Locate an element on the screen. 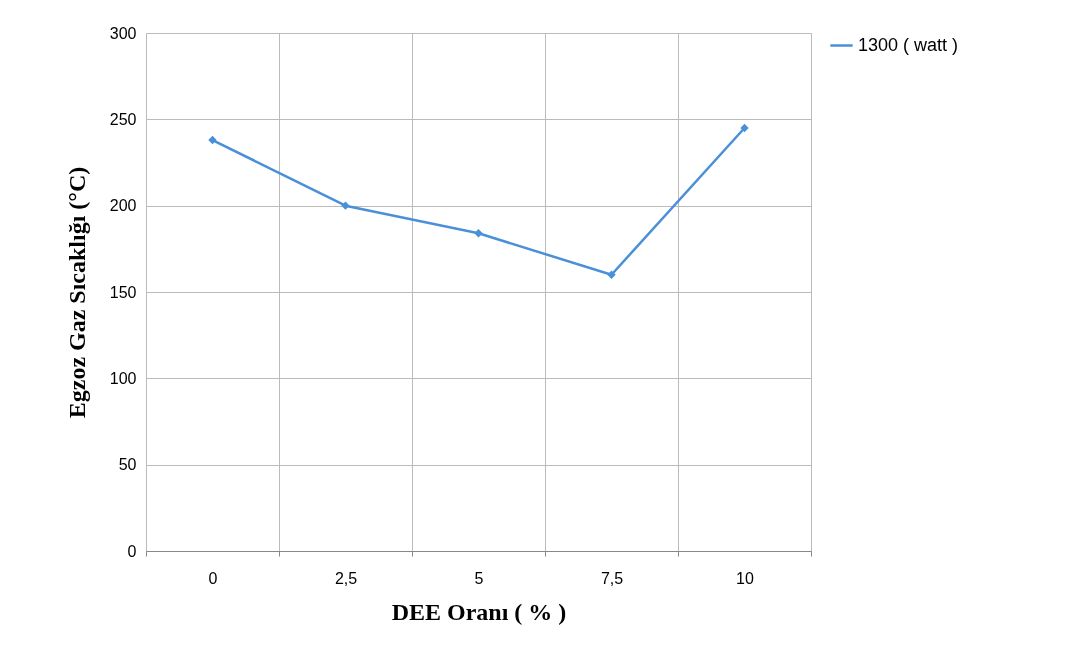  x-tick-label: 10 is located at coordinates (745, 578).